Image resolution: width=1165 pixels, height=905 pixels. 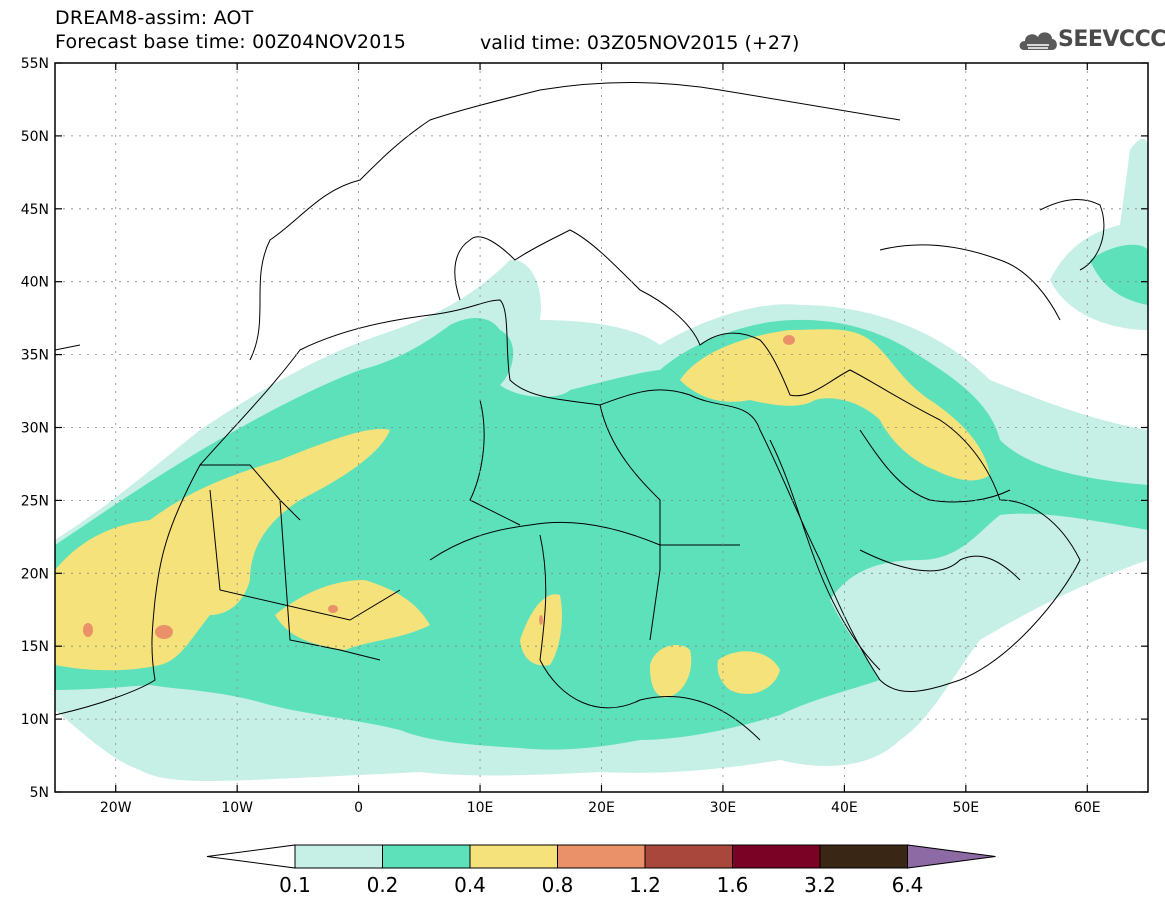 What do you see at coordinates (35, 64) in the screenshot?
I see `lat-tick-label: 55N` at bounding box center [35, 64].